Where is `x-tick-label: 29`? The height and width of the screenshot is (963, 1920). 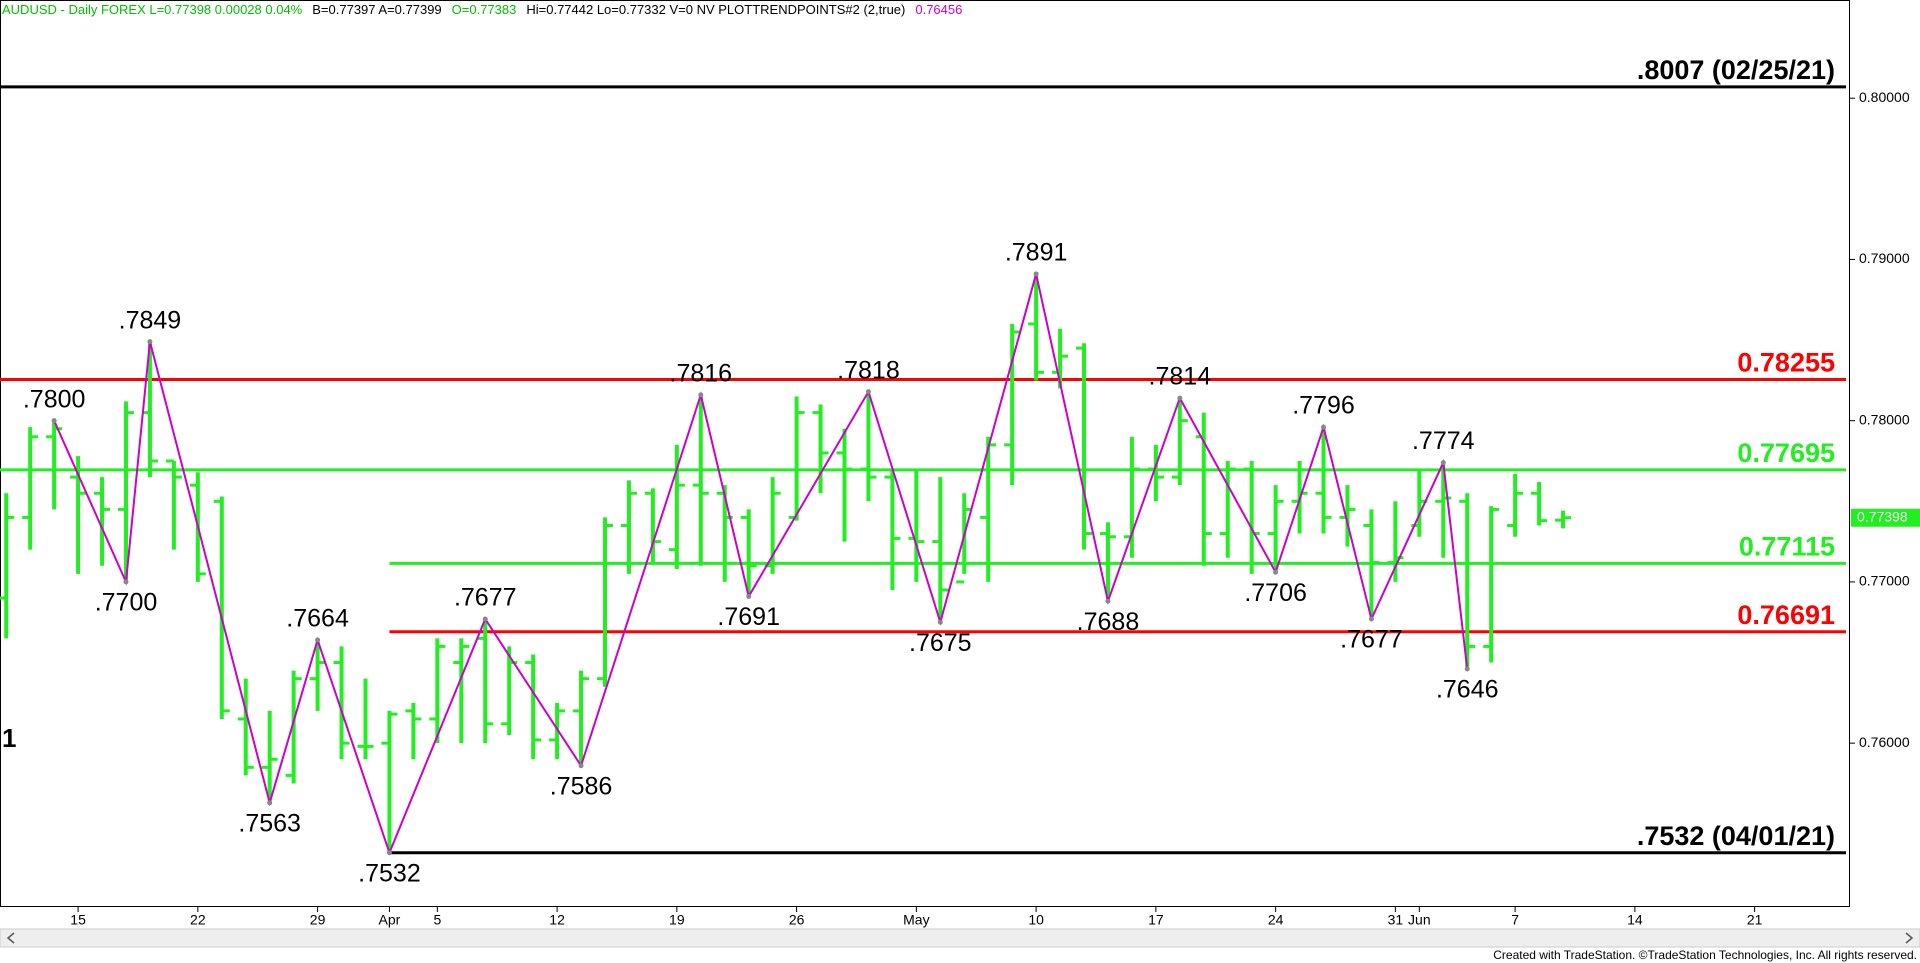
x-tick-label: 29 is located at coordinates (318, 920).